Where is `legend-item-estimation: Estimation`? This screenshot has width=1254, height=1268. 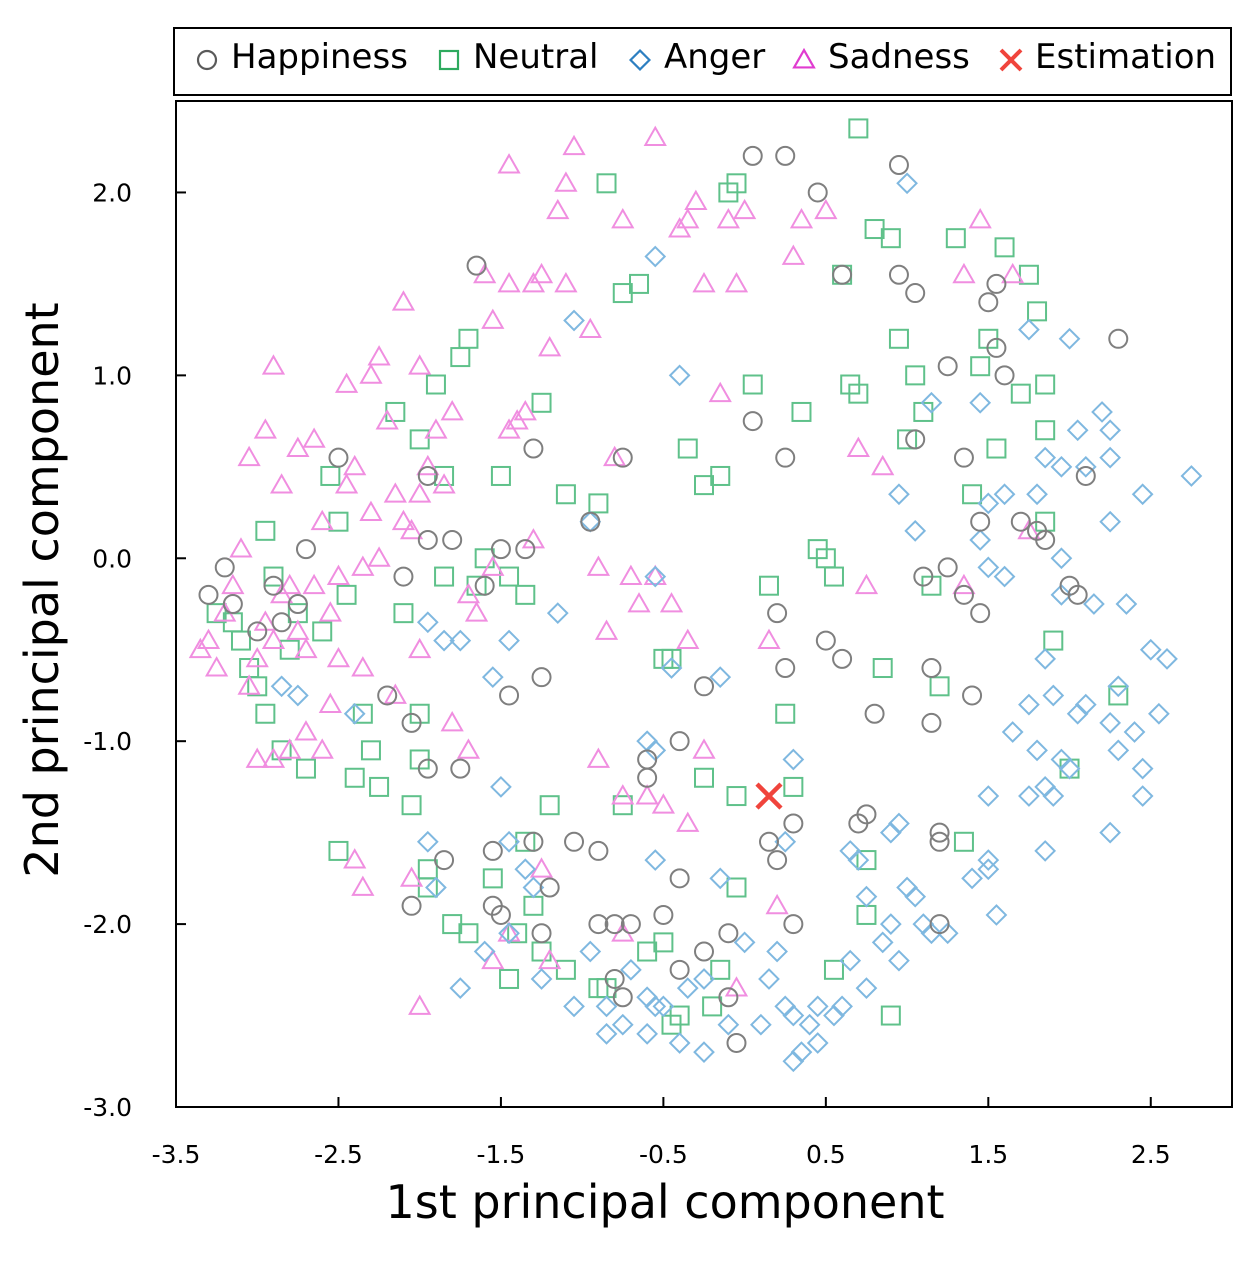
legend-item-estimation: Estimation is located at coordinates (1107, 57).